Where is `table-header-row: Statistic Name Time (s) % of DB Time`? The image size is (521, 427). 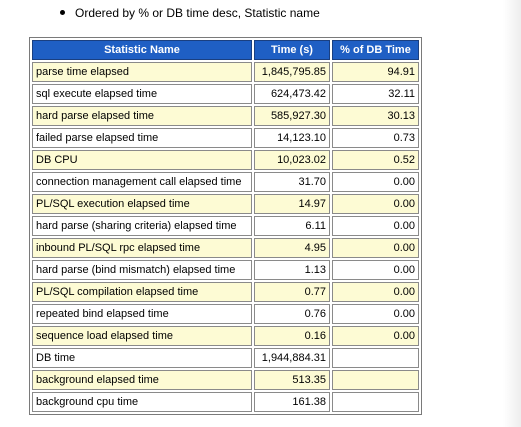
table-header-row: Statistic Name Time (s) % of DB Time is located at coordinates (225, 50).